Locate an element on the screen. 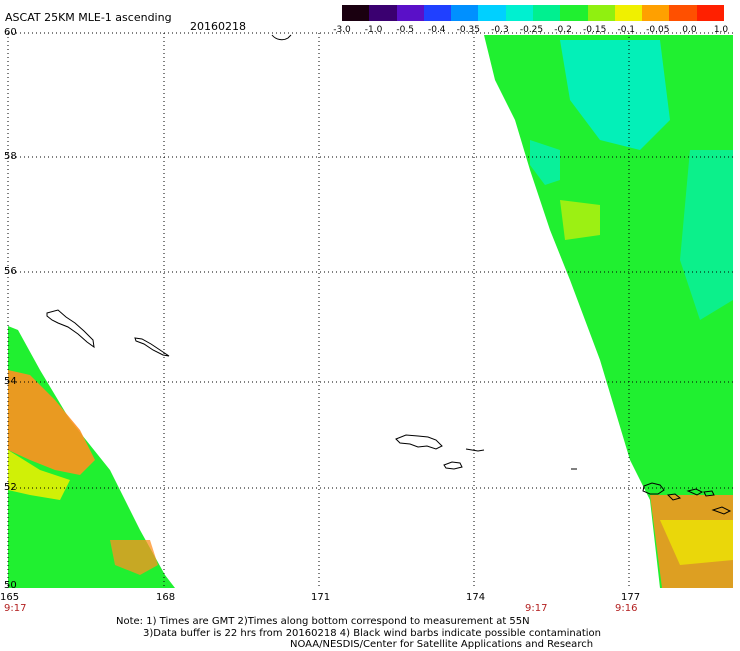 The height and width of the screenshot is (651, 740). lat-label-56: 56 is located at coordinates (10, 271).